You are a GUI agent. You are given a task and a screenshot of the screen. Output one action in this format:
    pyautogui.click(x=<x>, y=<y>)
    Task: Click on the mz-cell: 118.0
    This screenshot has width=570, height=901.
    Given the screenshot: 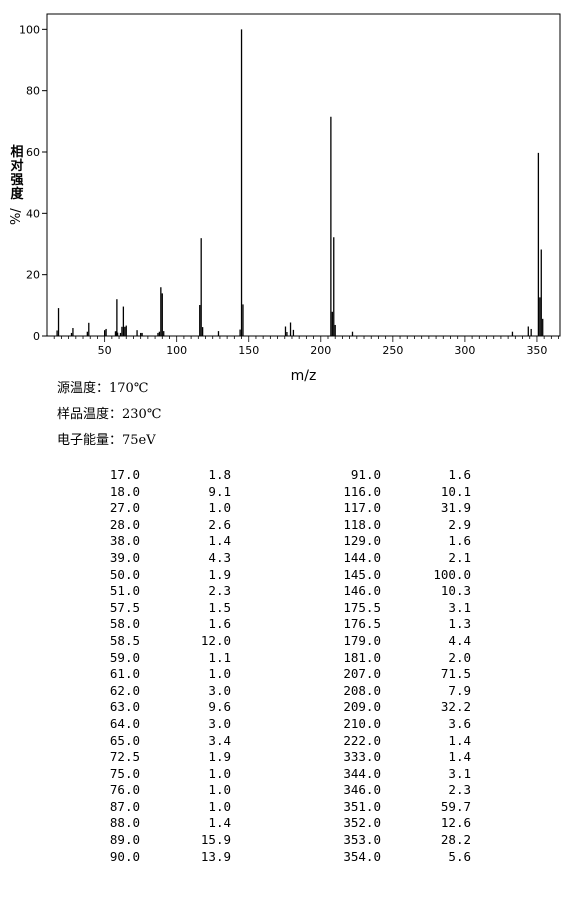 What is the action you would take?
    pyautogui.click(x=362, y=524)
    